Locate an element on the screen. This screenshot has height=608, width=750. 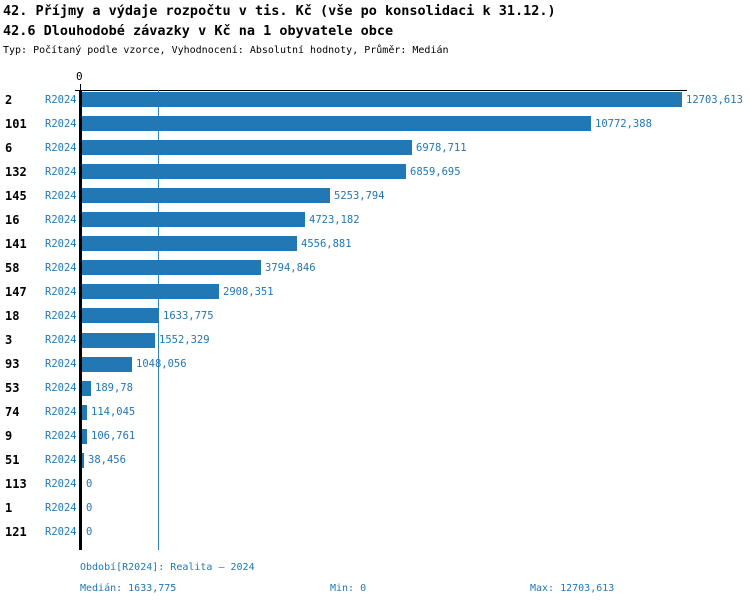
bar-value-label: 114,045 is located at coordinates (113, 412).